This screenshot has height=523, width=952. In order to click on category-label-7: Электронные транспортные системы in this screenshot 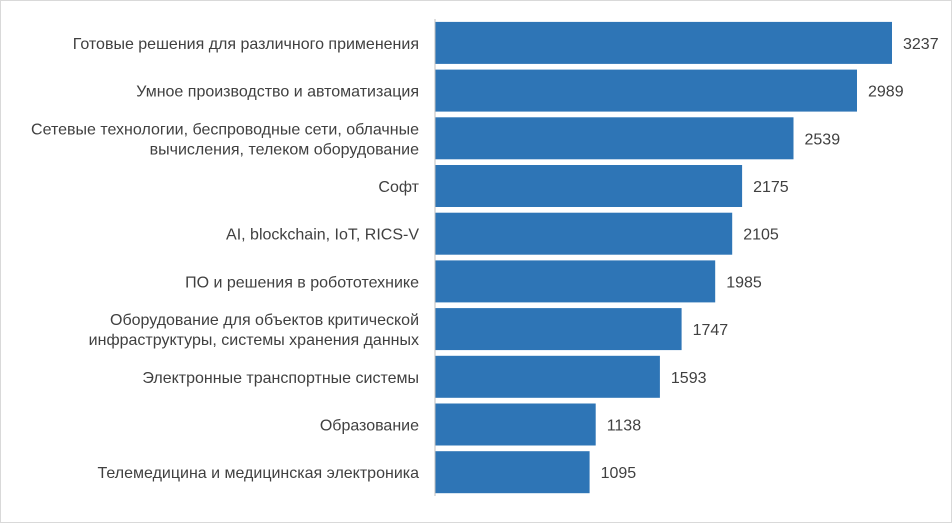, I will do `click(280, 378)`.